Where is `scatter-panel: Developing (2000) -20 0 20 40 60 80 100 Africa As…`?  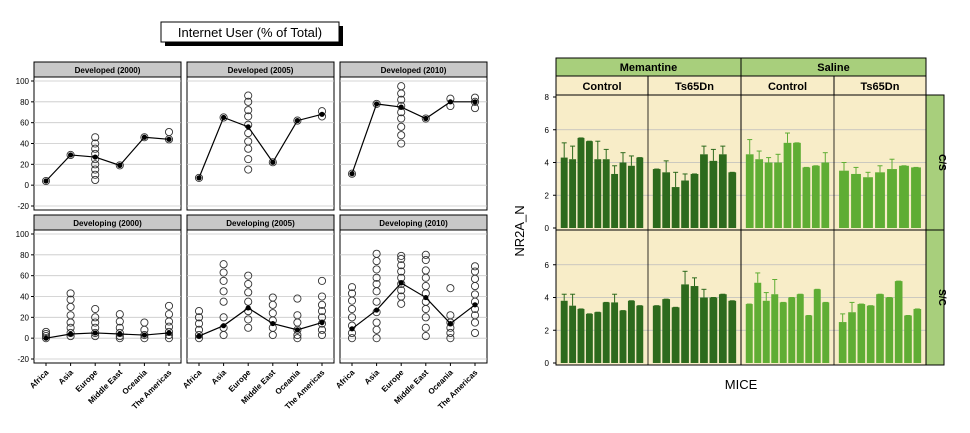
scatter-panel: Developing (2000) -20 0 20 40 60 80 100 Africa As… is located at coordinates (99, 312).